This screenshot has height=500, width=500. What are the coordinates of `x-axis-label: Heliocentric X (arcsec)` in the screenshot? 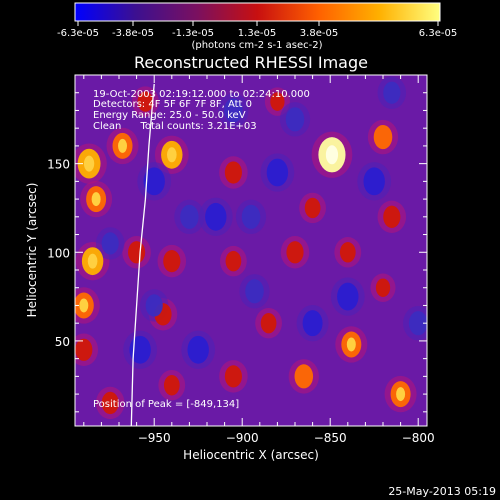 It's located at (251, 455).